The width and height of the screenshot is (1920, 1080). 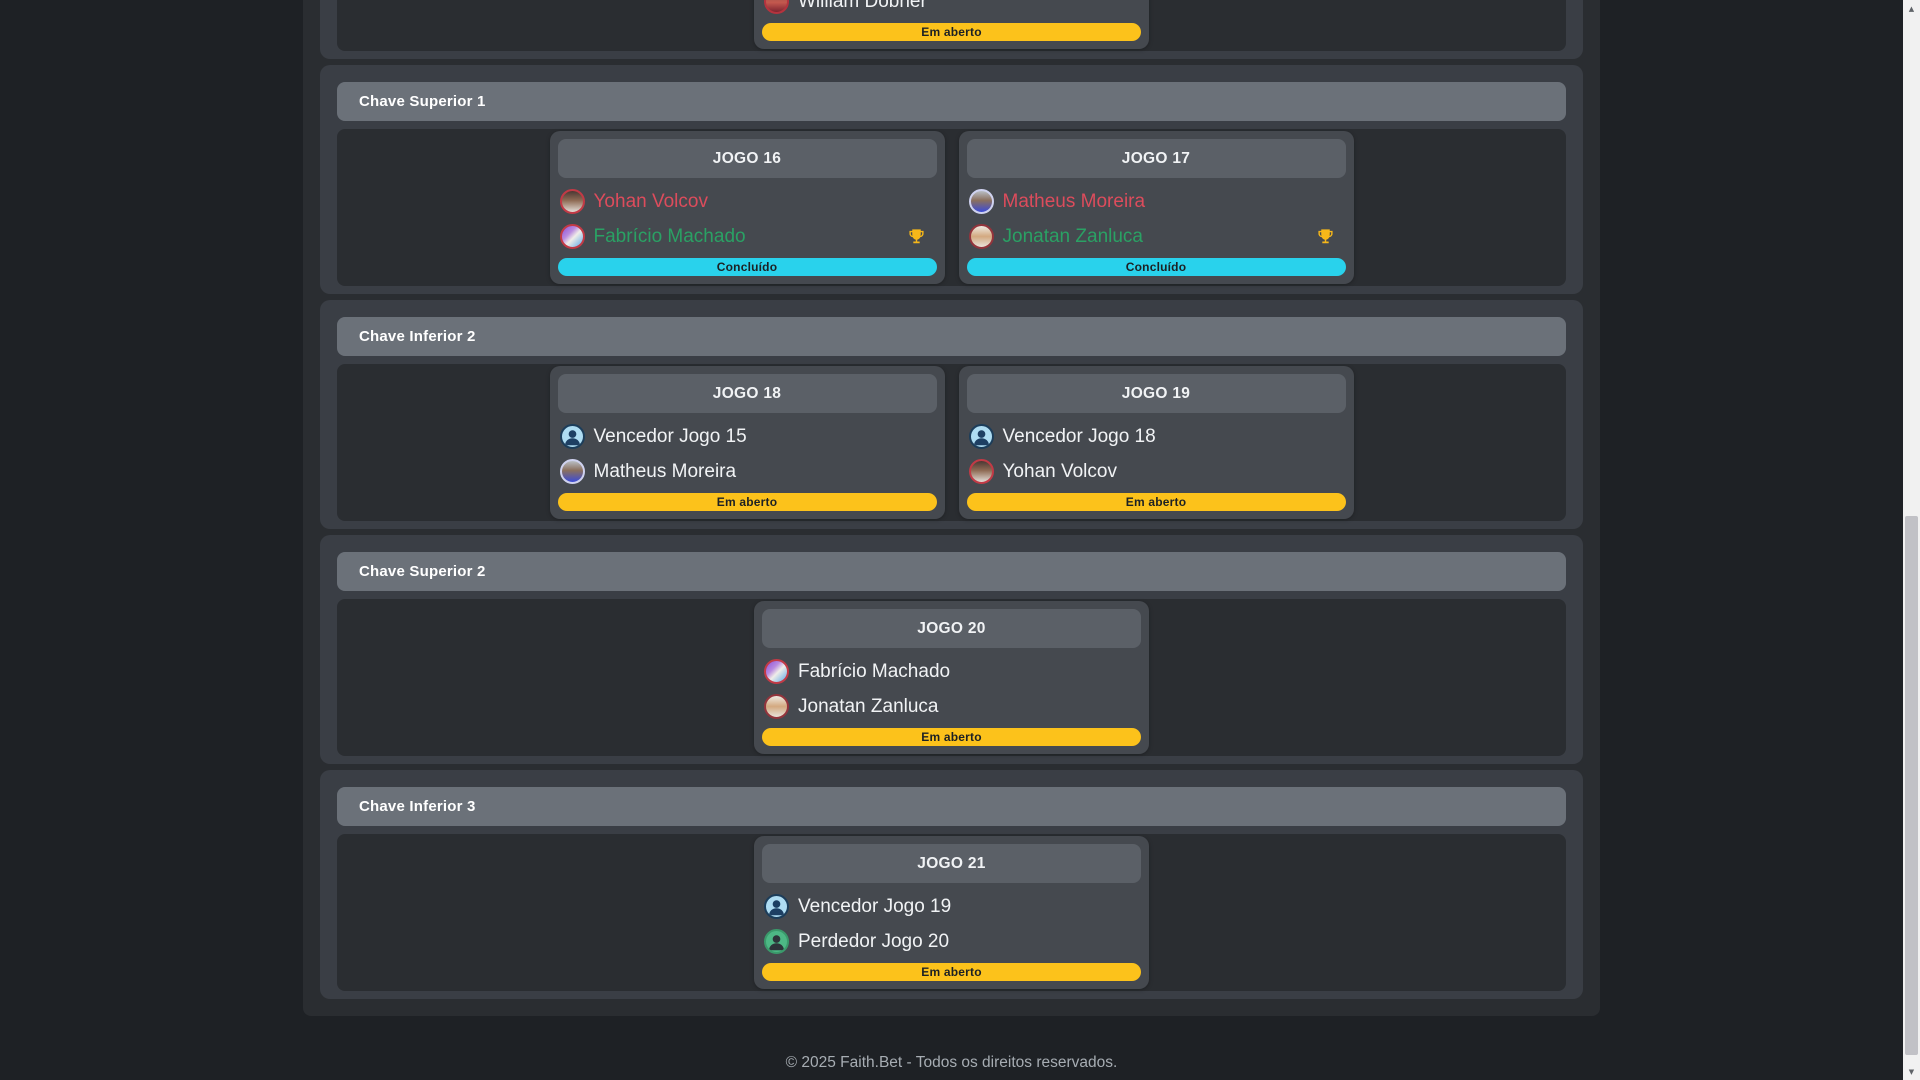 I want to click on section-title: Chave Inferior 3, so click(x=417, y=806).